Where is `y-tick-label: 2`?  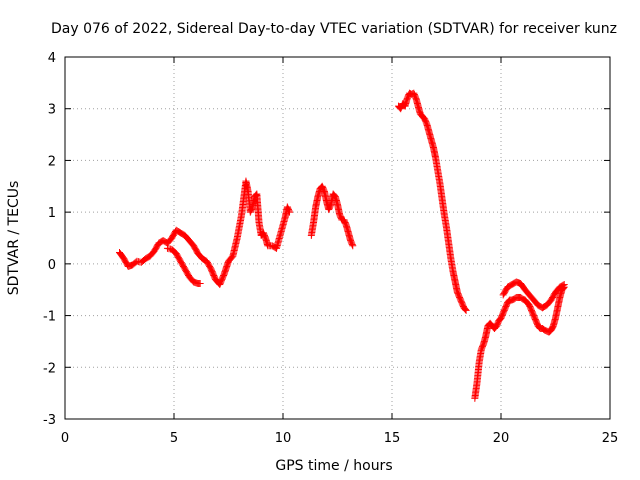 y-tick-label: 2 is located at coordinates (52, 161).